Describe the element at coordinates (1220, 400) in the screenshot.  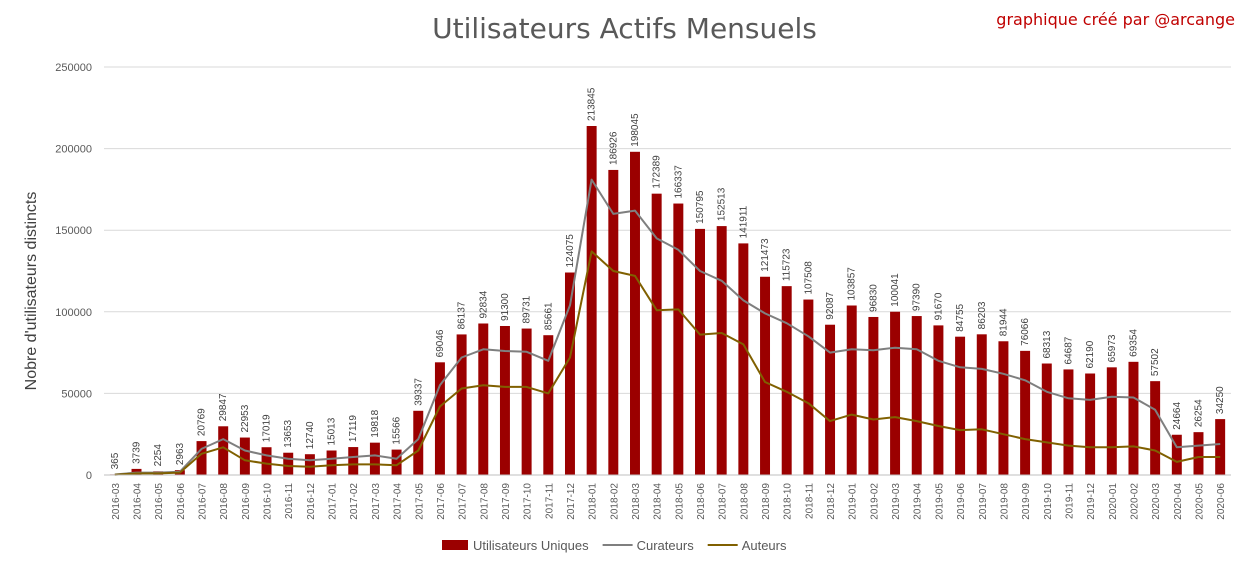
I see `data-label: 34250` at that location.